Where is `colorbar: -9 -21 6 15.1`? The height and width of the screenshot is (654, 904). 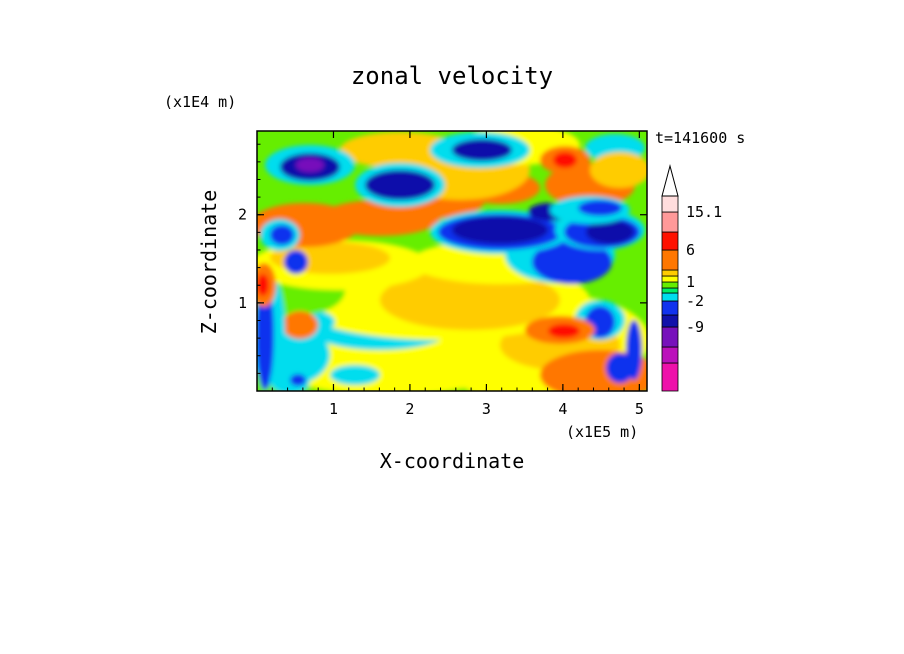
colorbar: -9 -21 6 15.1 is located at coordinates (691, 278).